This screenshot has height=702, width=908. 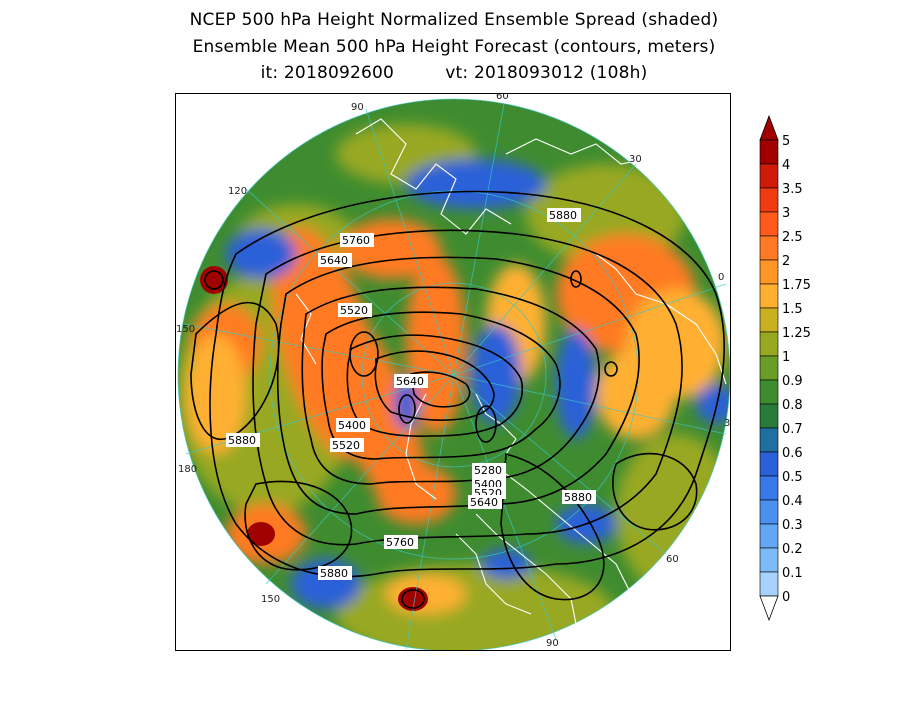 I want to click on colorbar-tick-label: 0.3, so click(x=792, y=525).